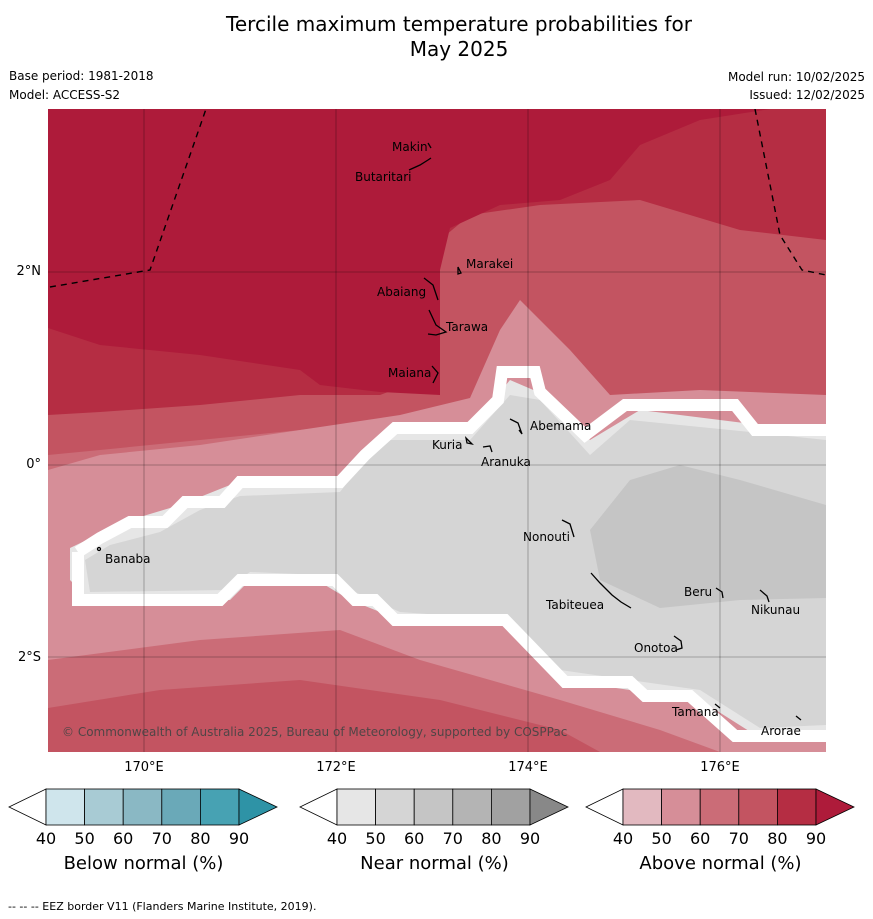 The width and height of the screenshot is (873, 919). I want to click on lat-label: 0°, so click(33, 464).